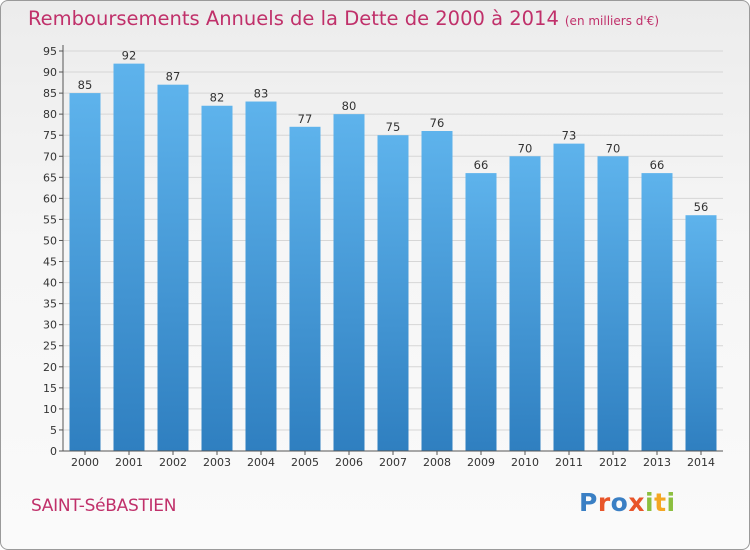 The height and width of the screenshot is (550, 750). What do you see at coordinates (50, 346) in the screenshot?
I see `y-tick-label: 25` at bounding box center [50, 346].